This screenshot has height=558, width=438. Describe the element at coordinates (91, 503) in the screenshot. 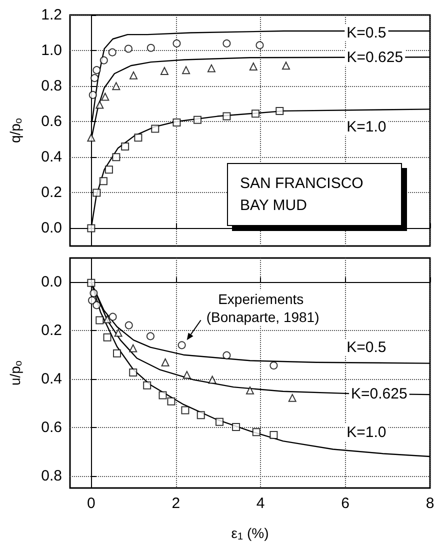

I see `x-tick-label: 0` at that location.